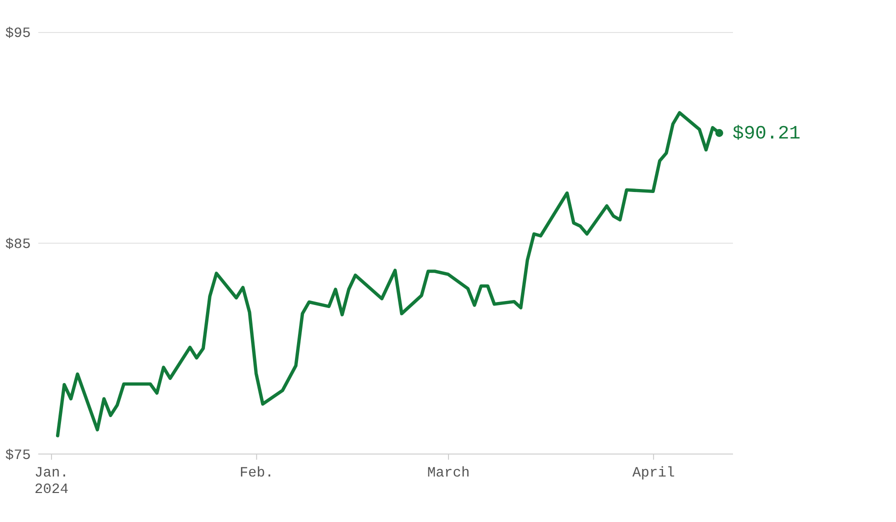 The width and height of the screenshot is (896, 522). Describe the element at coordinates (653, 474) in the screenshot. I see `x-tick-label: April` at that location.